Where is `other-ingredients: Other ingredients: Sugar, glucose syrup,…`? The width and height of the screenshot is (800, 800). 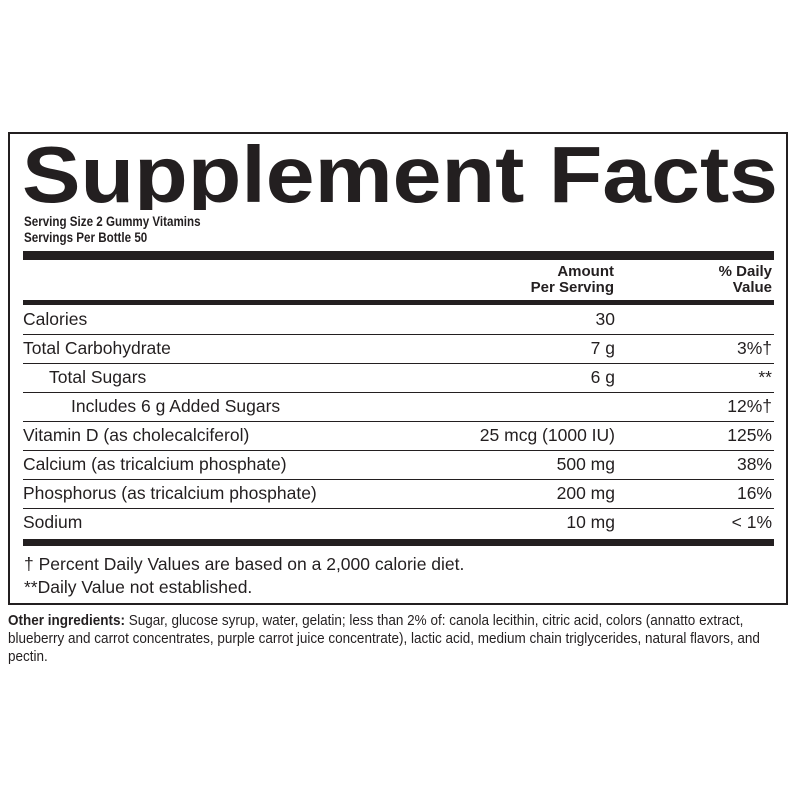 other-ingredients: Other ingredients: Sugar, glucose syrup,… is located at coordinates (399, 639).